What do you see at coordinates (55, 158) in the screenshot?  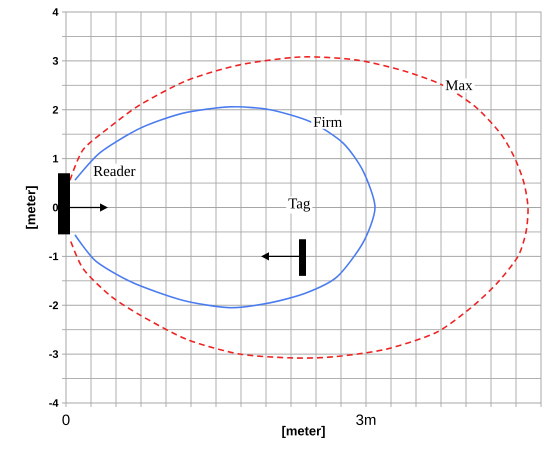 I see `y-tick-label: 1` at bounding box center [55, 158].